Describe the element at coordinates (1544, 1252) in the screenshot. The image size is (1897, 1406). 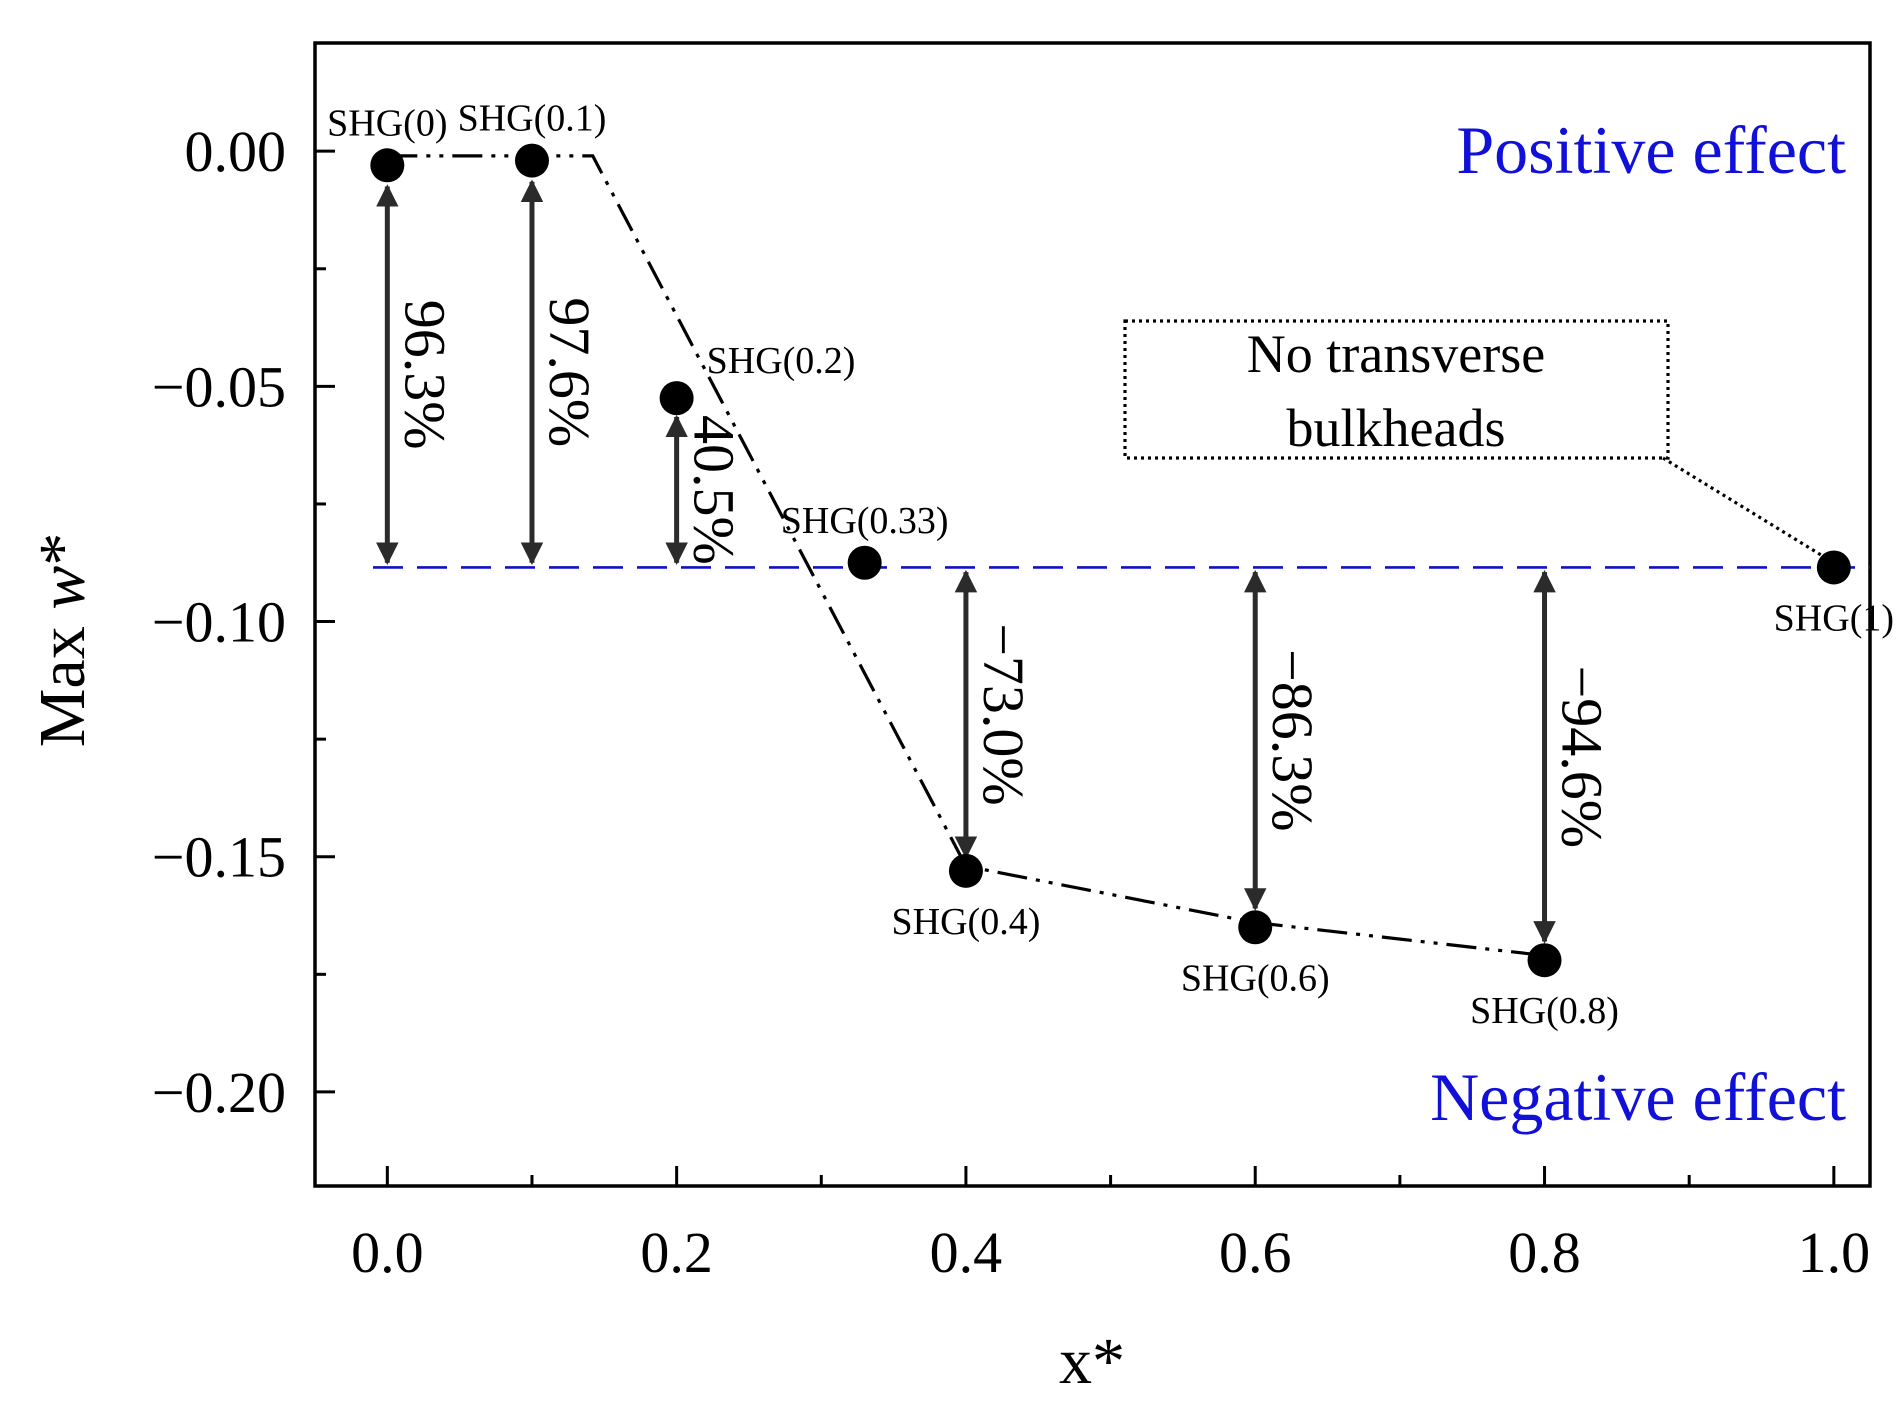
I see `x-tick-label-4: 0.8` at that location.